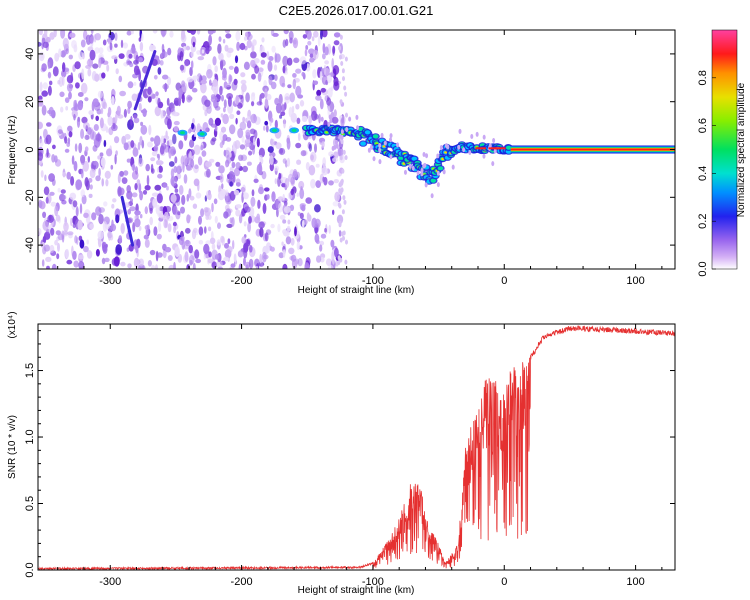 This screenshot has width=750, height=600. I want to click on y-tick-label: 0.0, so click(30, 569).